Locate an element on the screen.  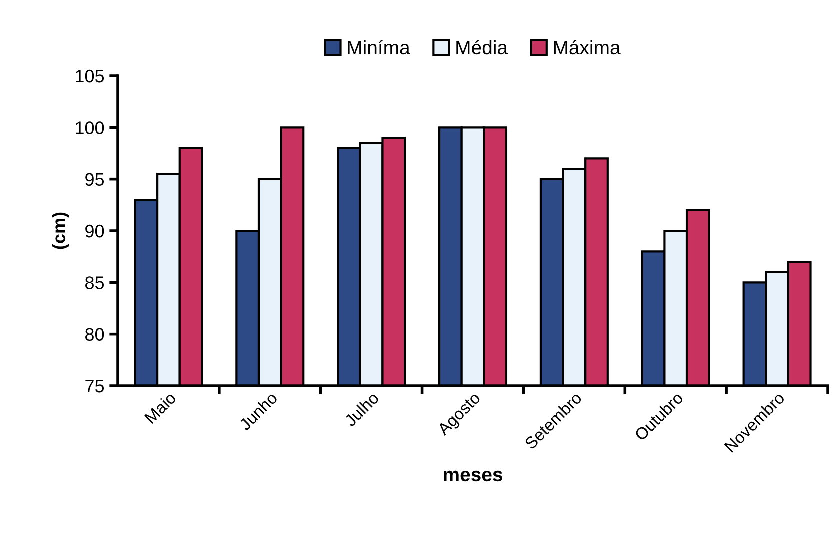
y-tick-label: 85 is located at coordinates (95, 283).